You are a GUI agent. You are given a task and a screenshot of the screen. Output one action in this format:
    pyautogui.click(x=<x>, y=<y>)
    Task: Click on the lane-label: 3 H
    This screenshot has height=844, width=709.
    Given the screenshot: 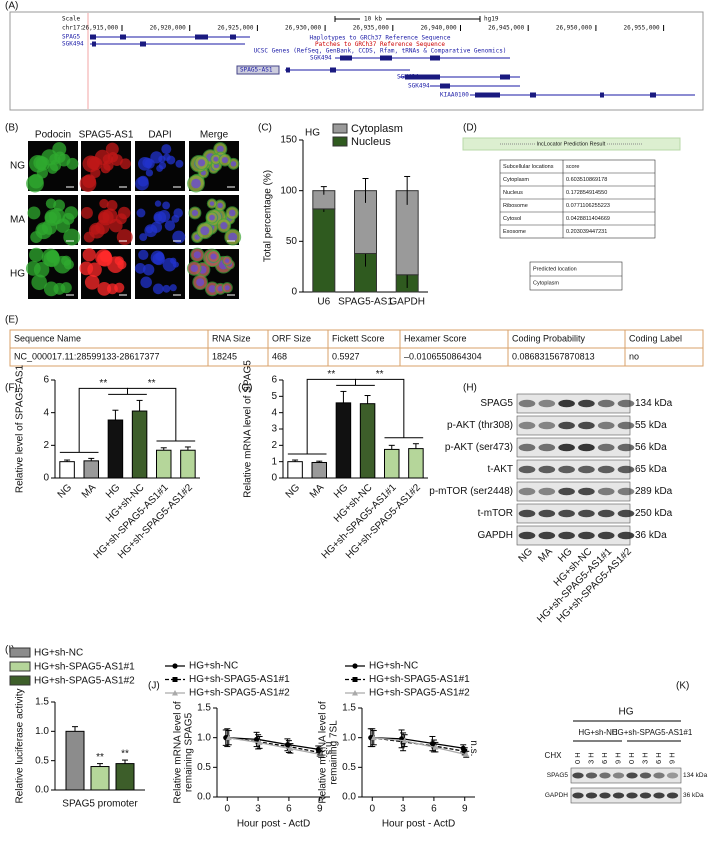 What is the action you would take?
    pyautogui.click(x=590, y=758)
    